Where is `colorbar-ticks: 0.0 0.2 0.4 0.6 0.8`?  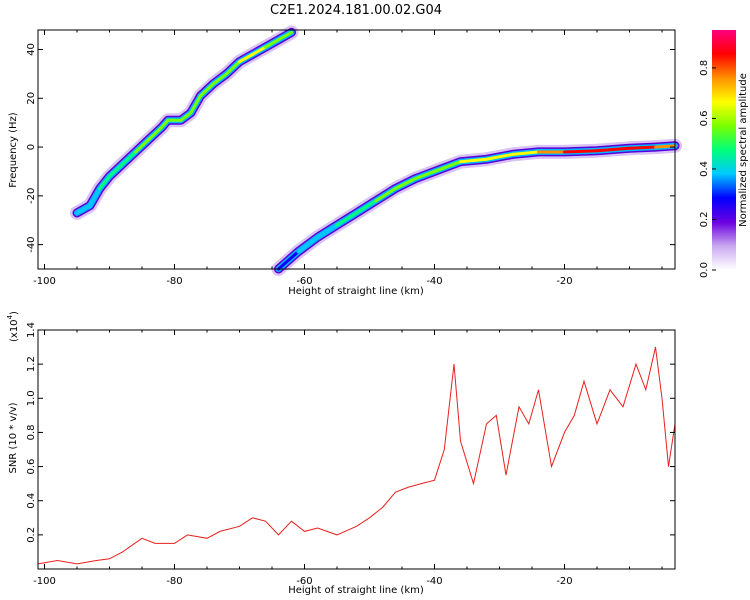
colorbar-ticks: 0.0 0.2 0.4 0.6 0.8 is located at coordinates (707, 169).